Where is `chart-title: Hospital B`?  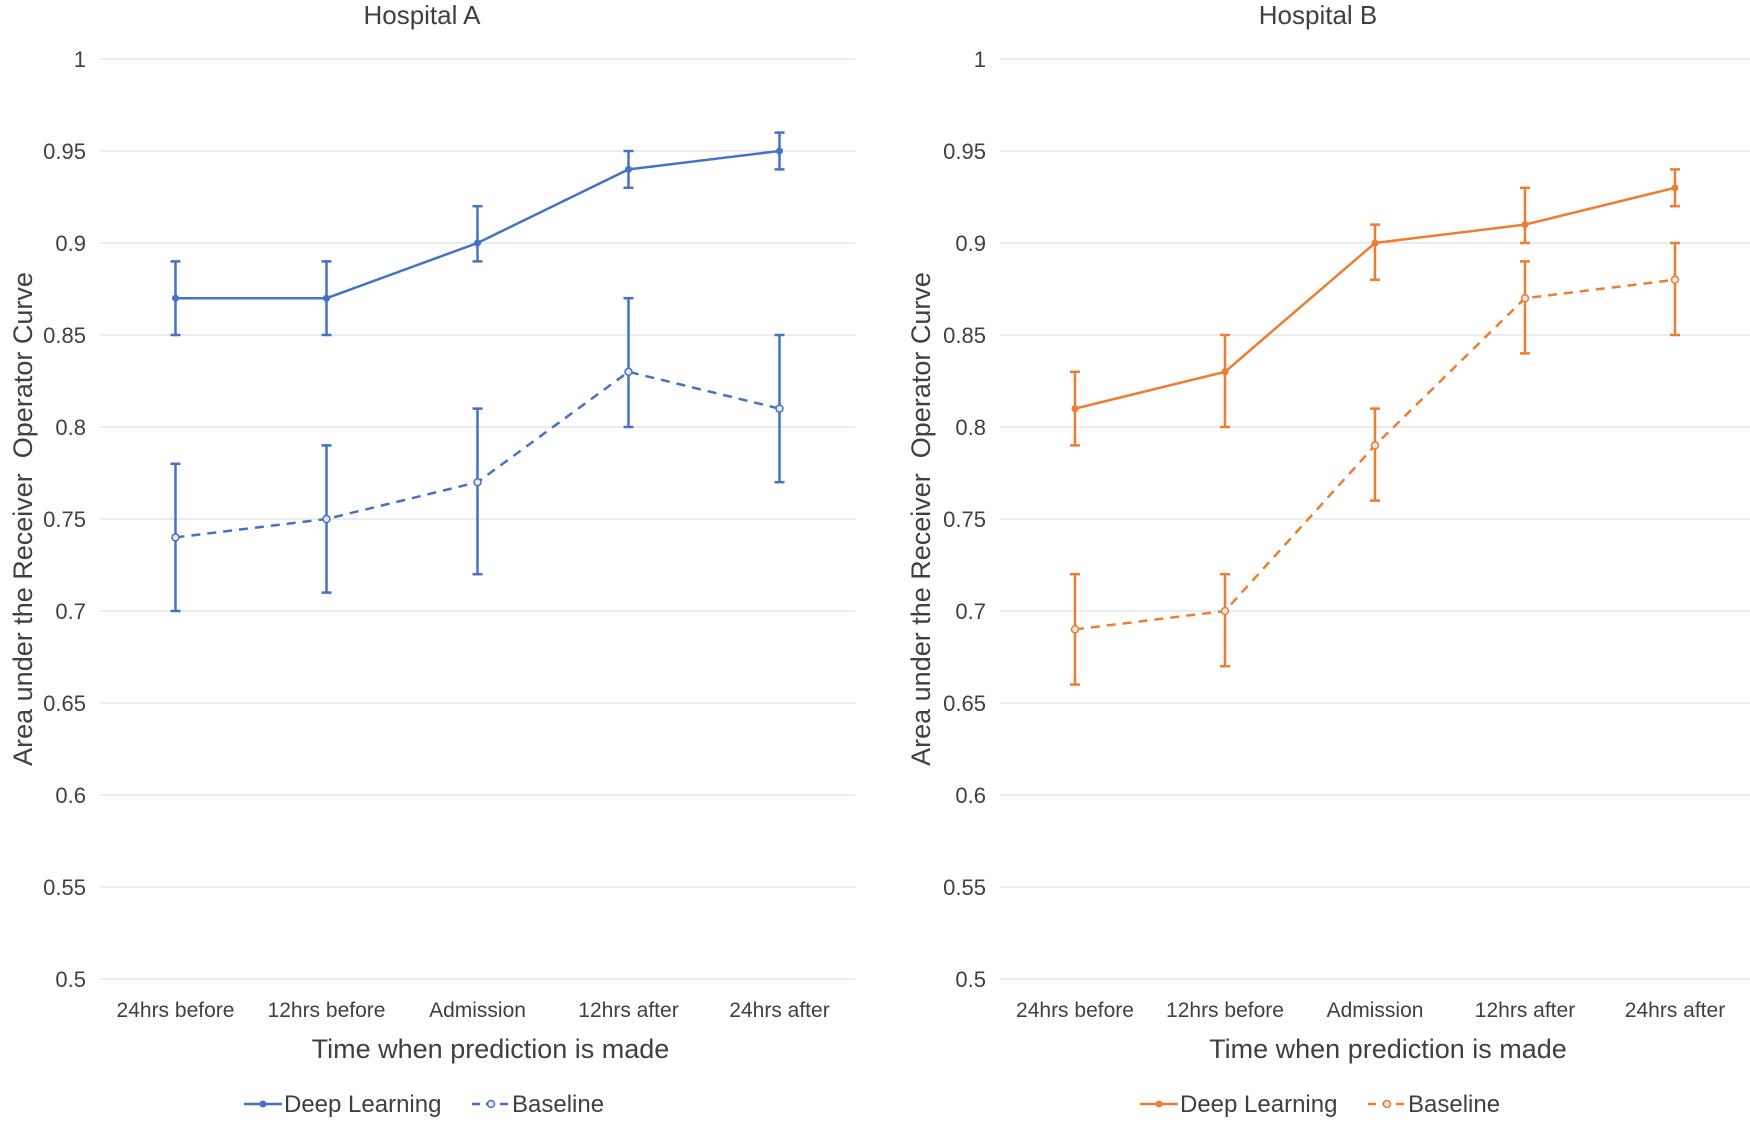
chart-title: Hospital B is located at coordinates (1318, 15).